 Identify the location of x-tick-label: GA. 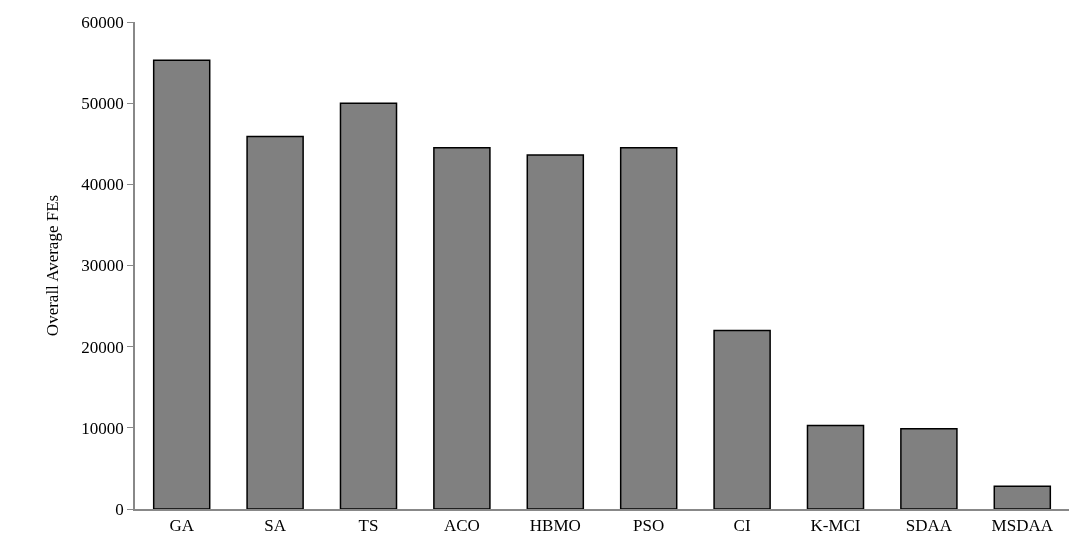
(182, 526).